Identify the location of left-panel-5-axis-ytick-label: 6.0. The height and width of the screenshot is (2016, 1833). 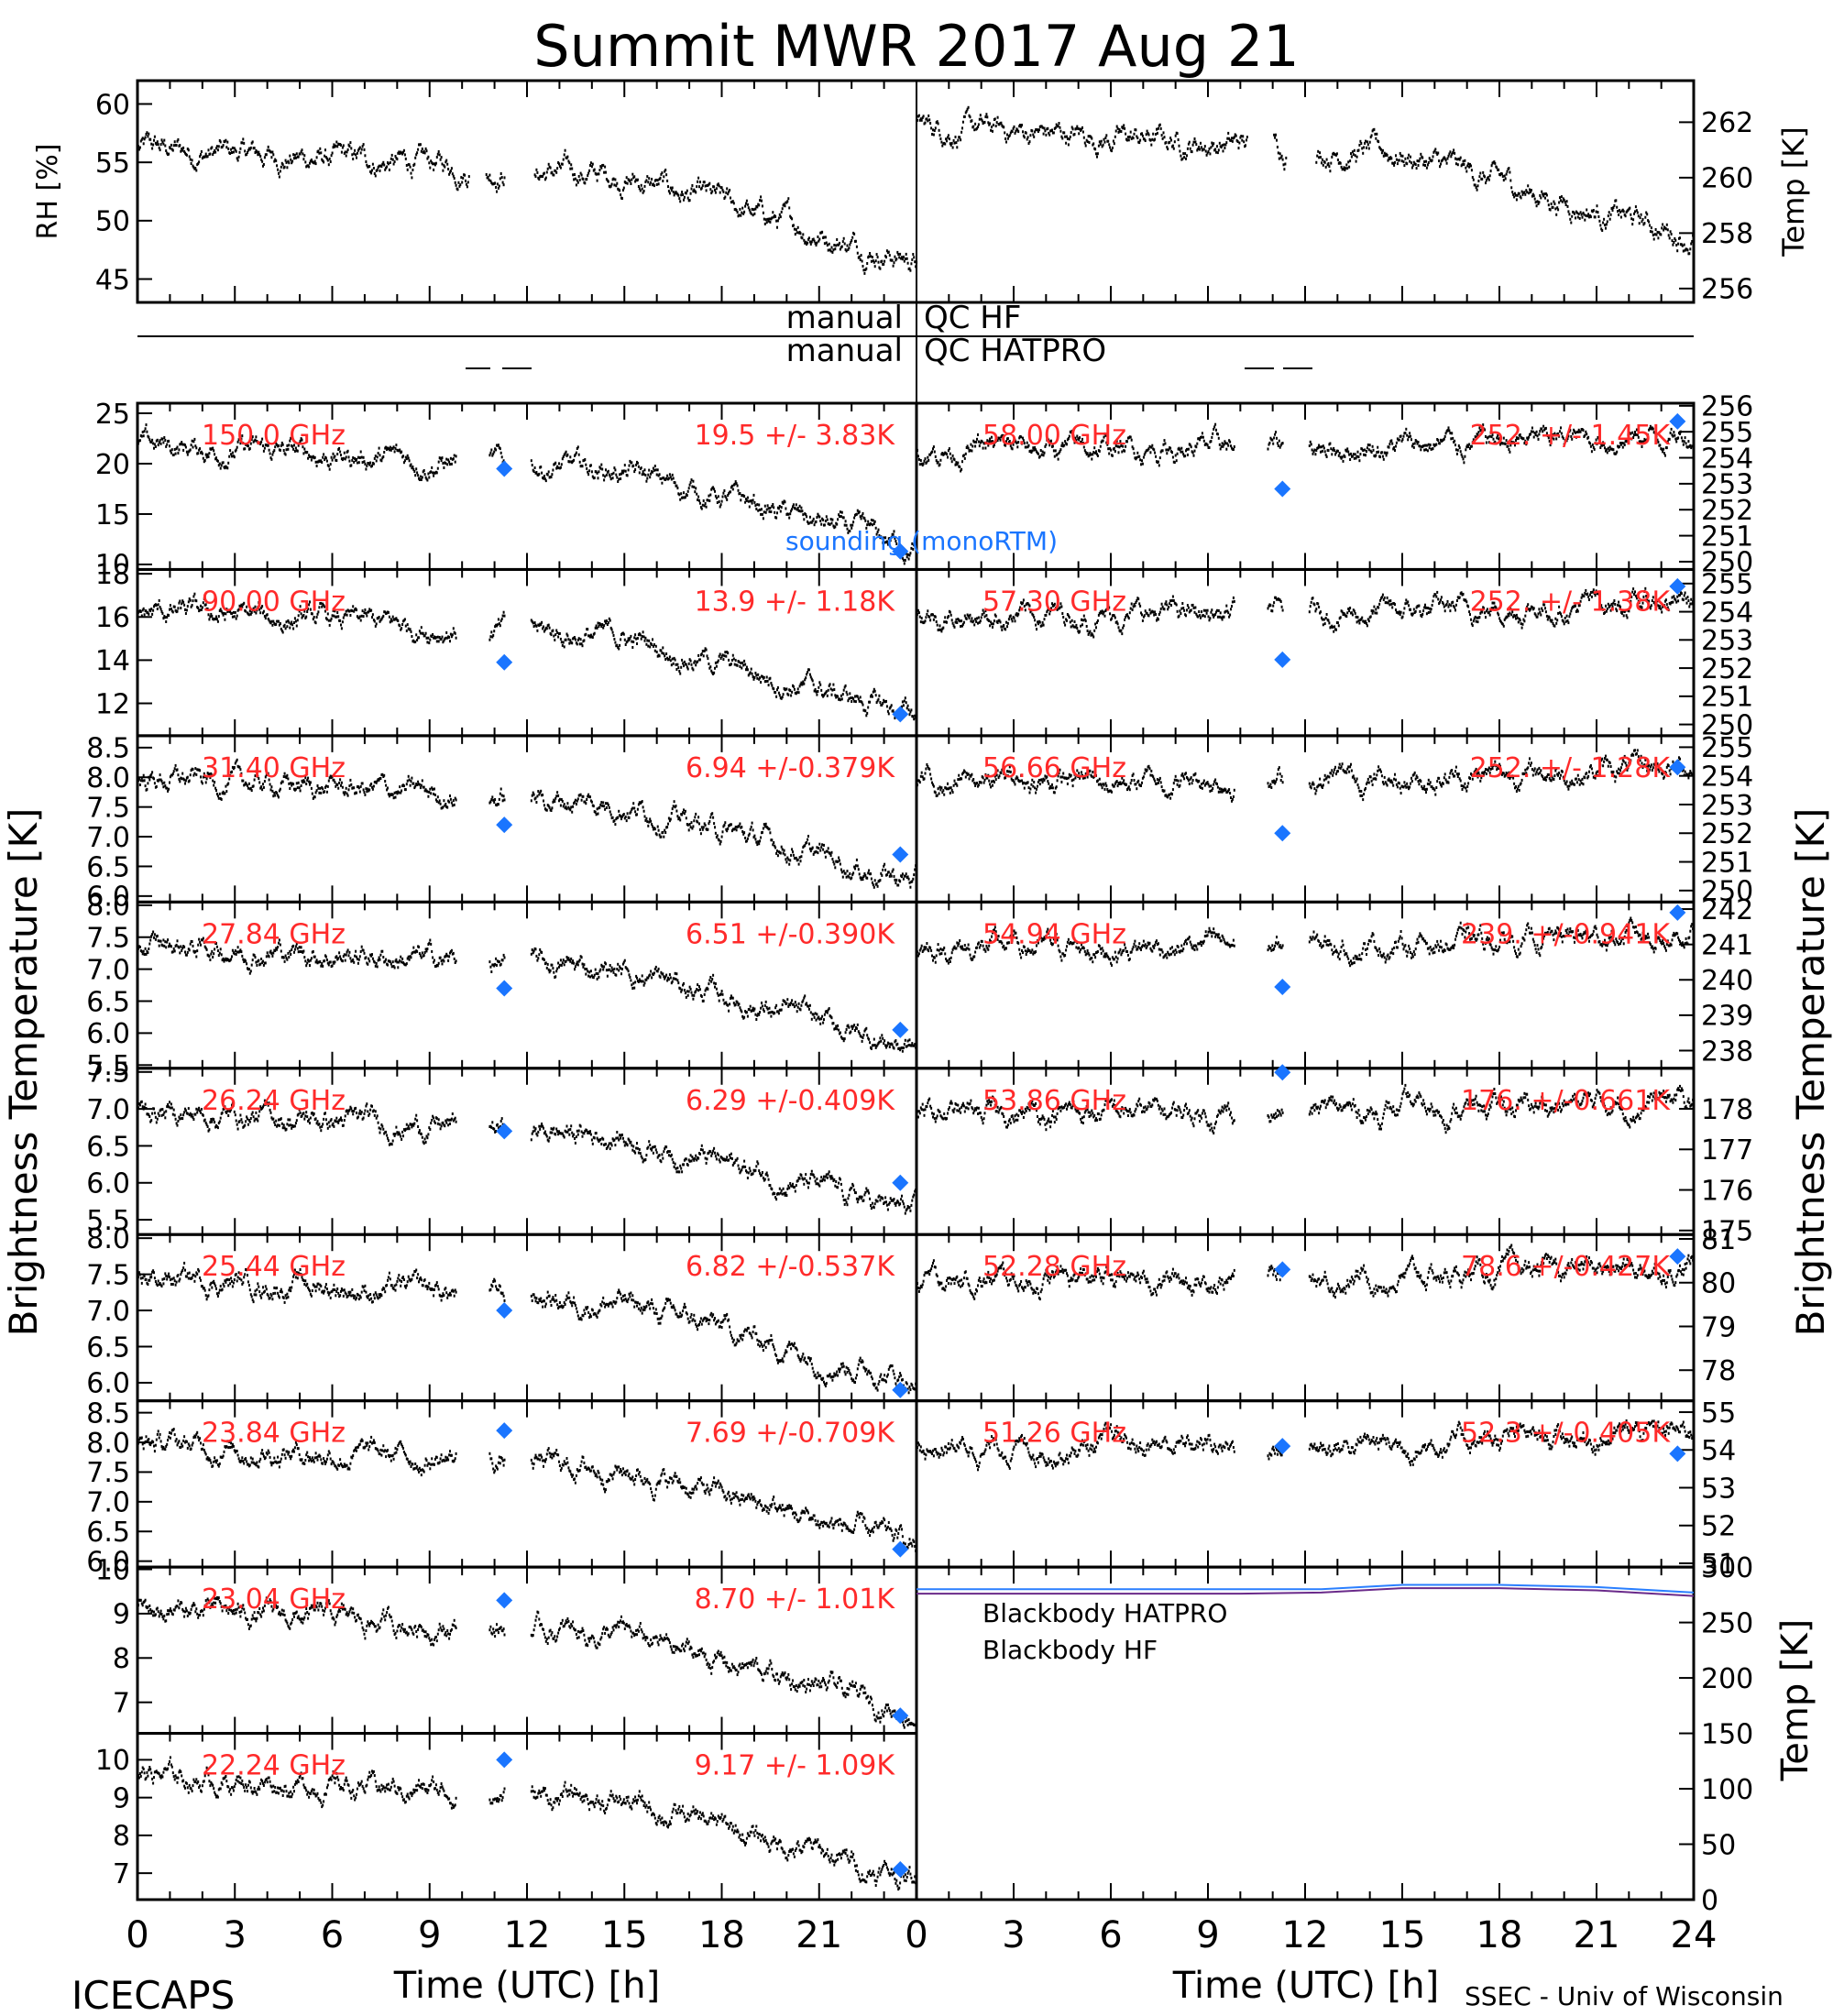
(108, 1384).